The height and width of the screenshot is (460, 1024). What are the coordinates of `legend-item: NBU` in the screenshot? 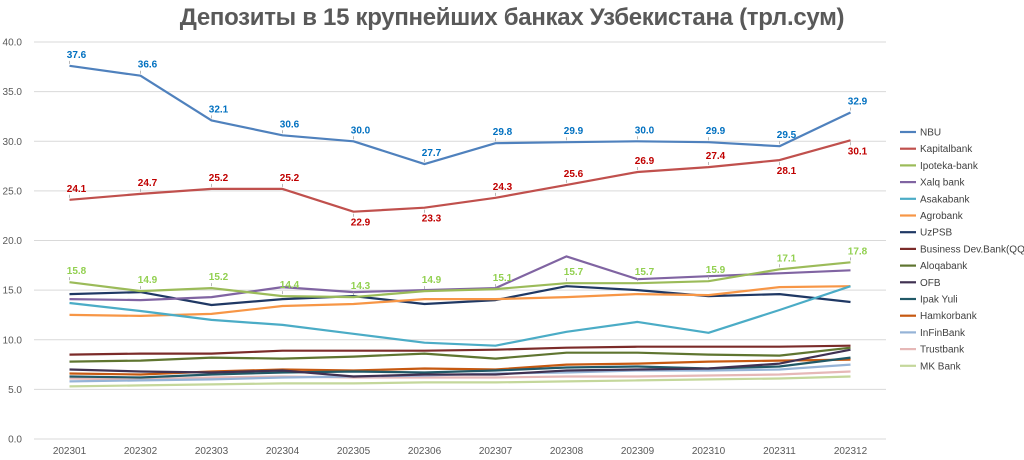 It's located at (920, 133).